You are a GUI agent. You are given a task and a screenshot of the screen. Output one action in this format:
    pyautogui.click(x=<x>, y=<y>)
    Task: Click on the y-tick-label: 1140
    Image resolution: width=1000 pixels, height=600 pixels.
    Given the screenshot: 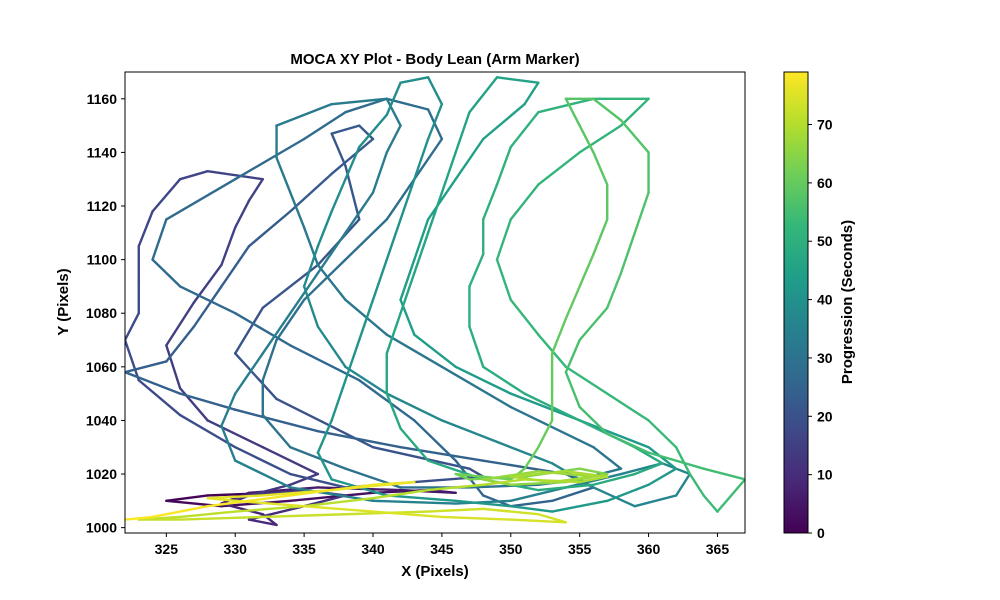 What is the action you would take?
    pyautogui.click(x=102, y=152)
    